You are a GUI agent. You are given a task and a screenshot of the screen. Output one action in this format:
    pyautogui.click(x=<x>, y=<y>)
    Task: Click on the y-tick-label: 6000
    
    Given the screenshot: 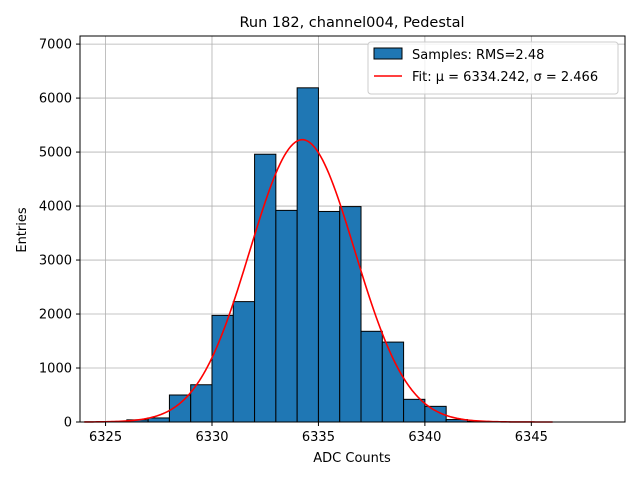 What is the action you would take?
    pyautogui.click(x=55, y=99)
    